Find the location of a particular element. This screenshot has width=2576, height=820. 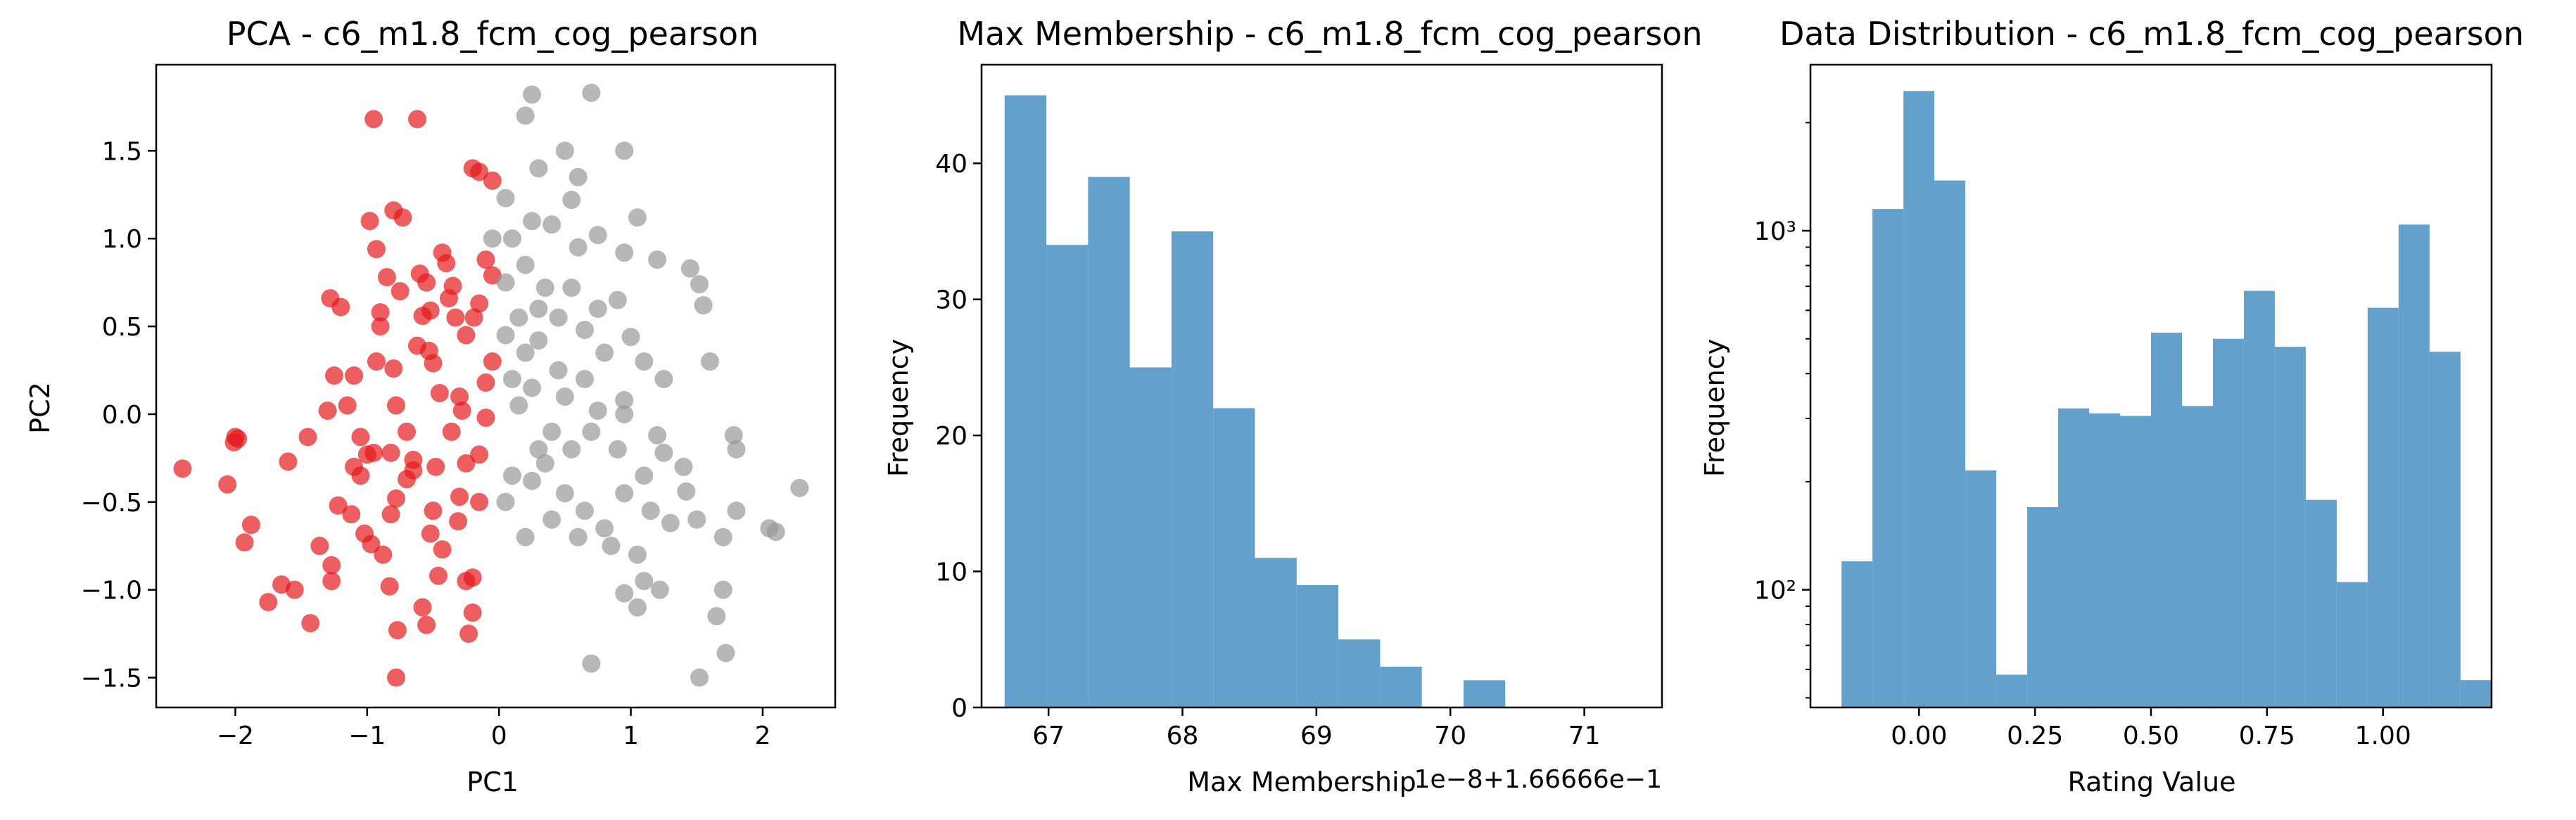

membership-x-label: Max Membership is located at coordinates (1301, 782).